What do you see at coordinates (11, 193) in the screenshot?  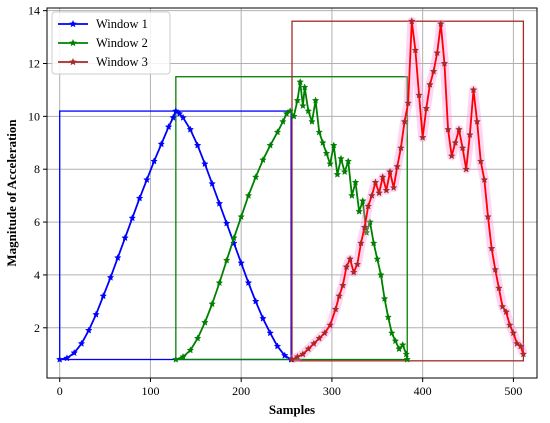 I see `y-axis-title: Magnitude of Acceleration` at bounding box center [11, 193].